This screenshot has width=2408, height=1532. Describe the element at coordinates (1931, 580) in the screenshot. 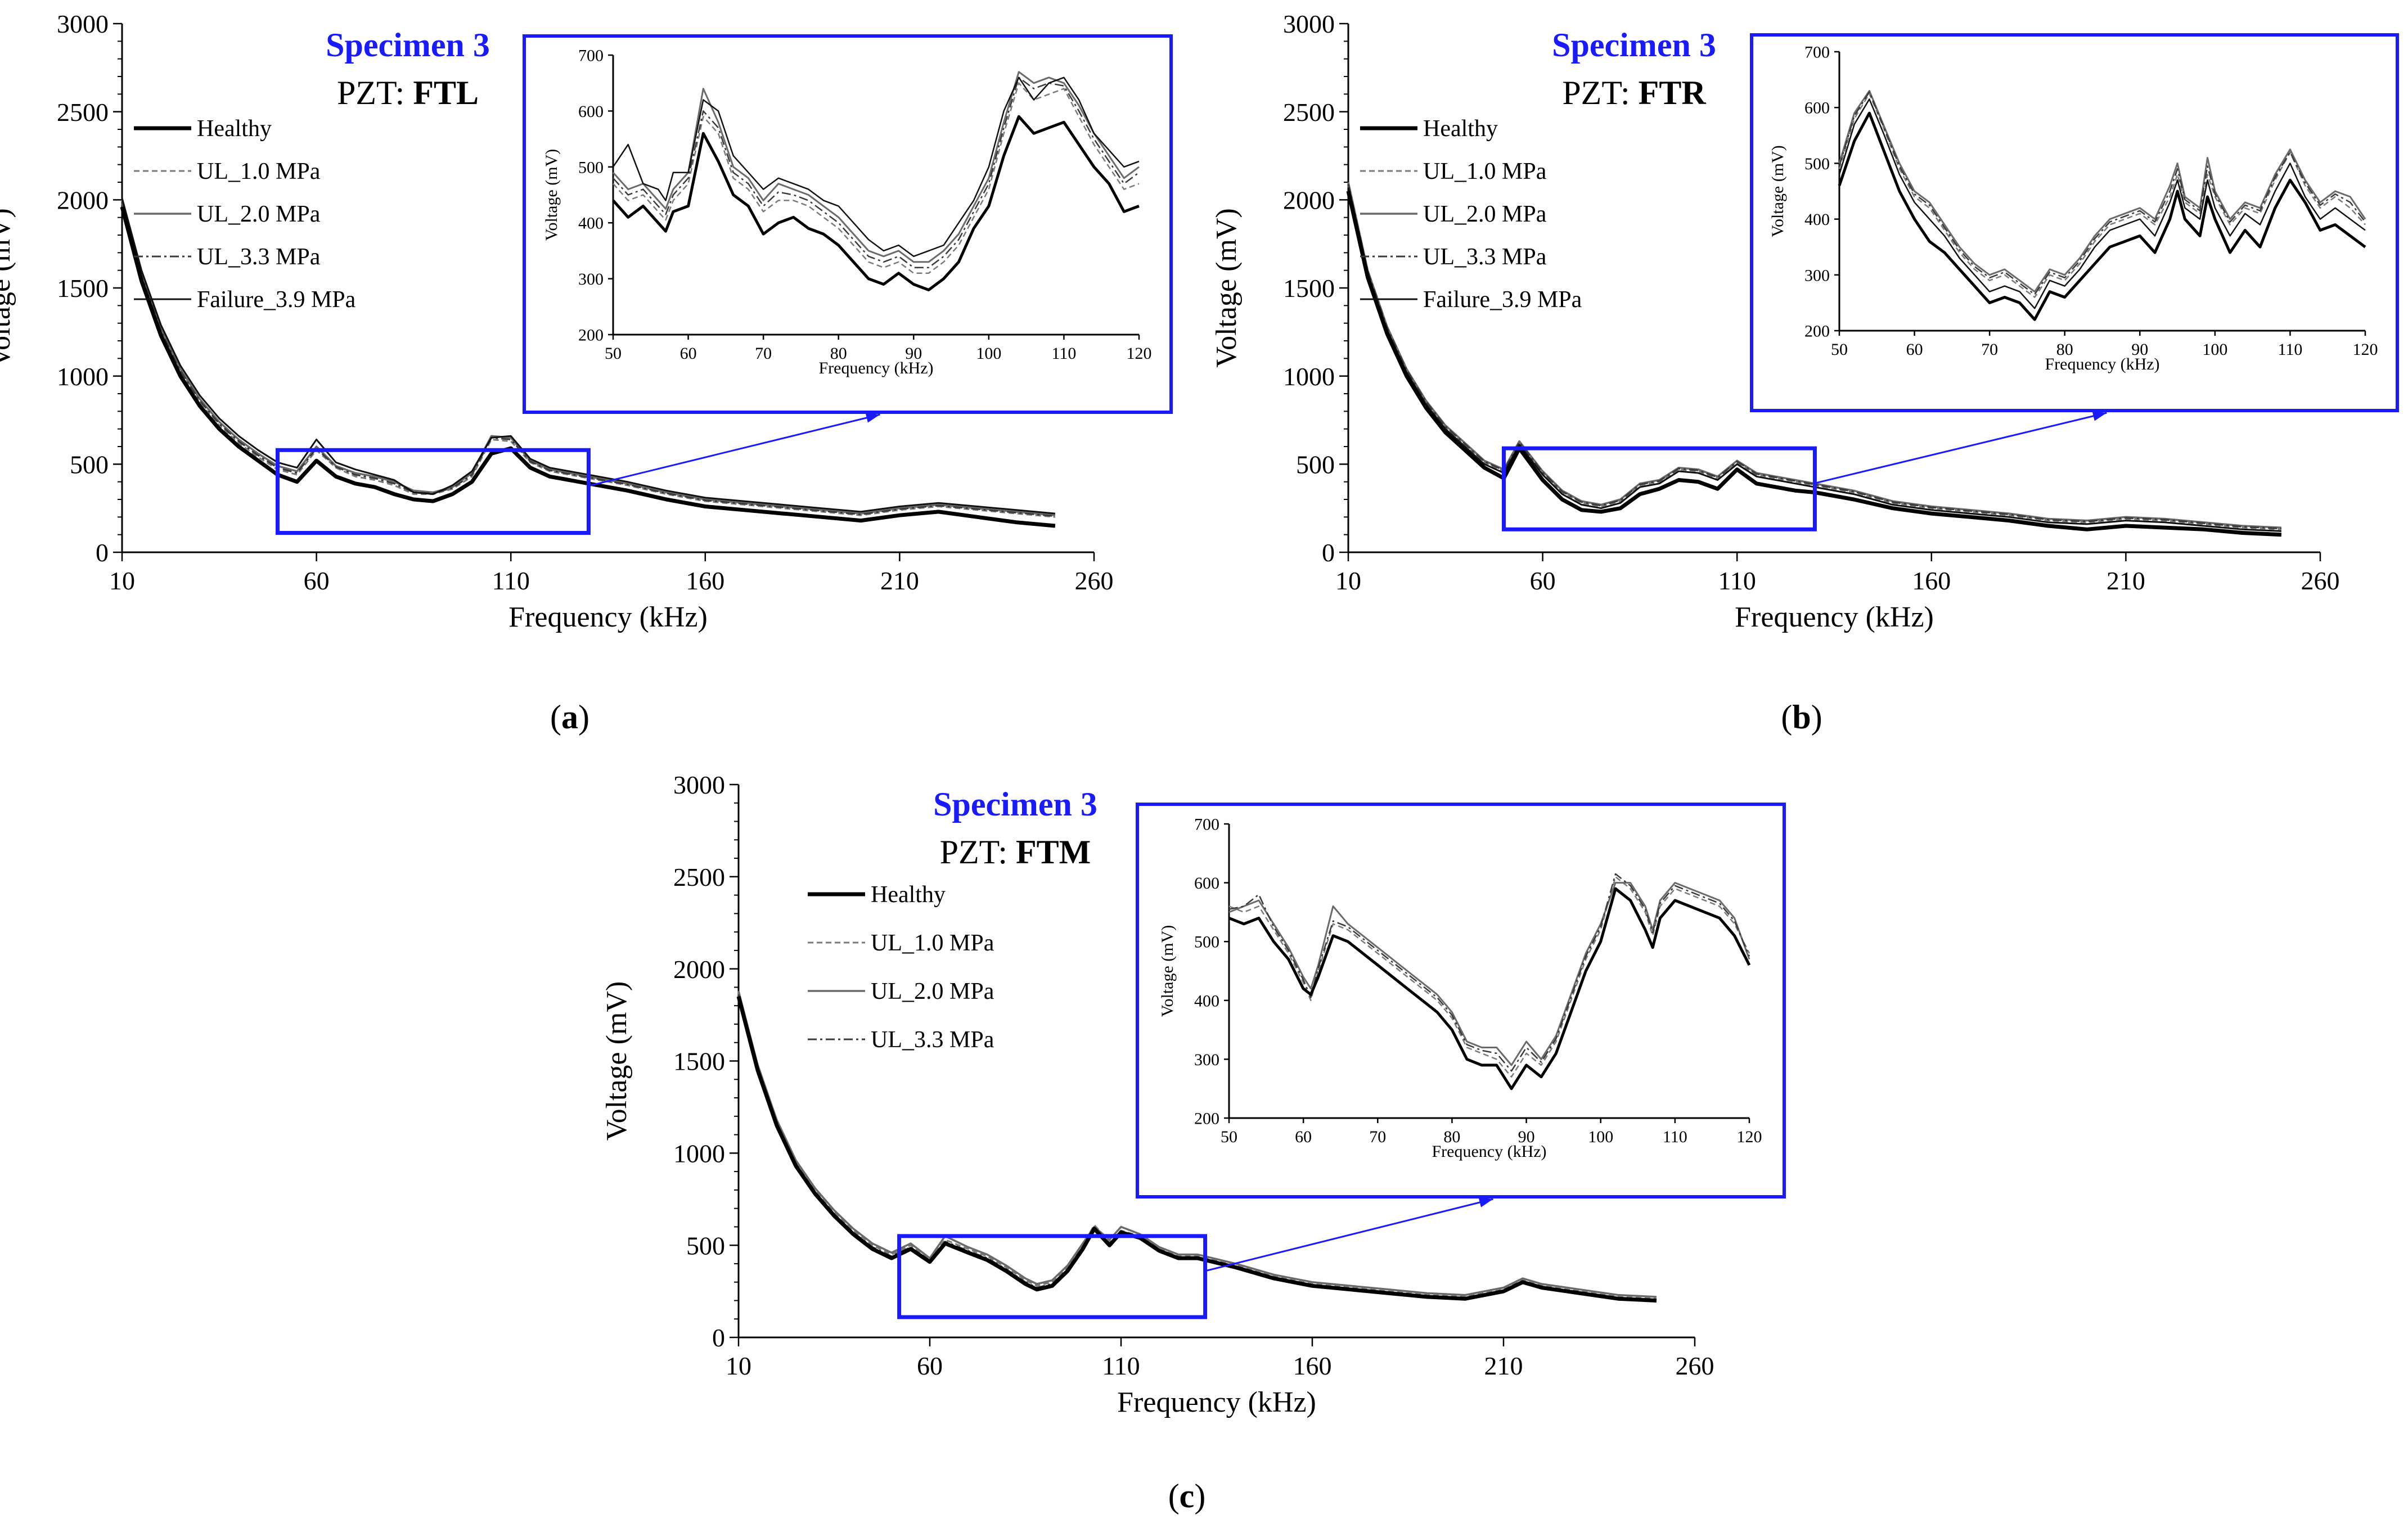

I see `main-b-x-tick-label: 160` at that location.